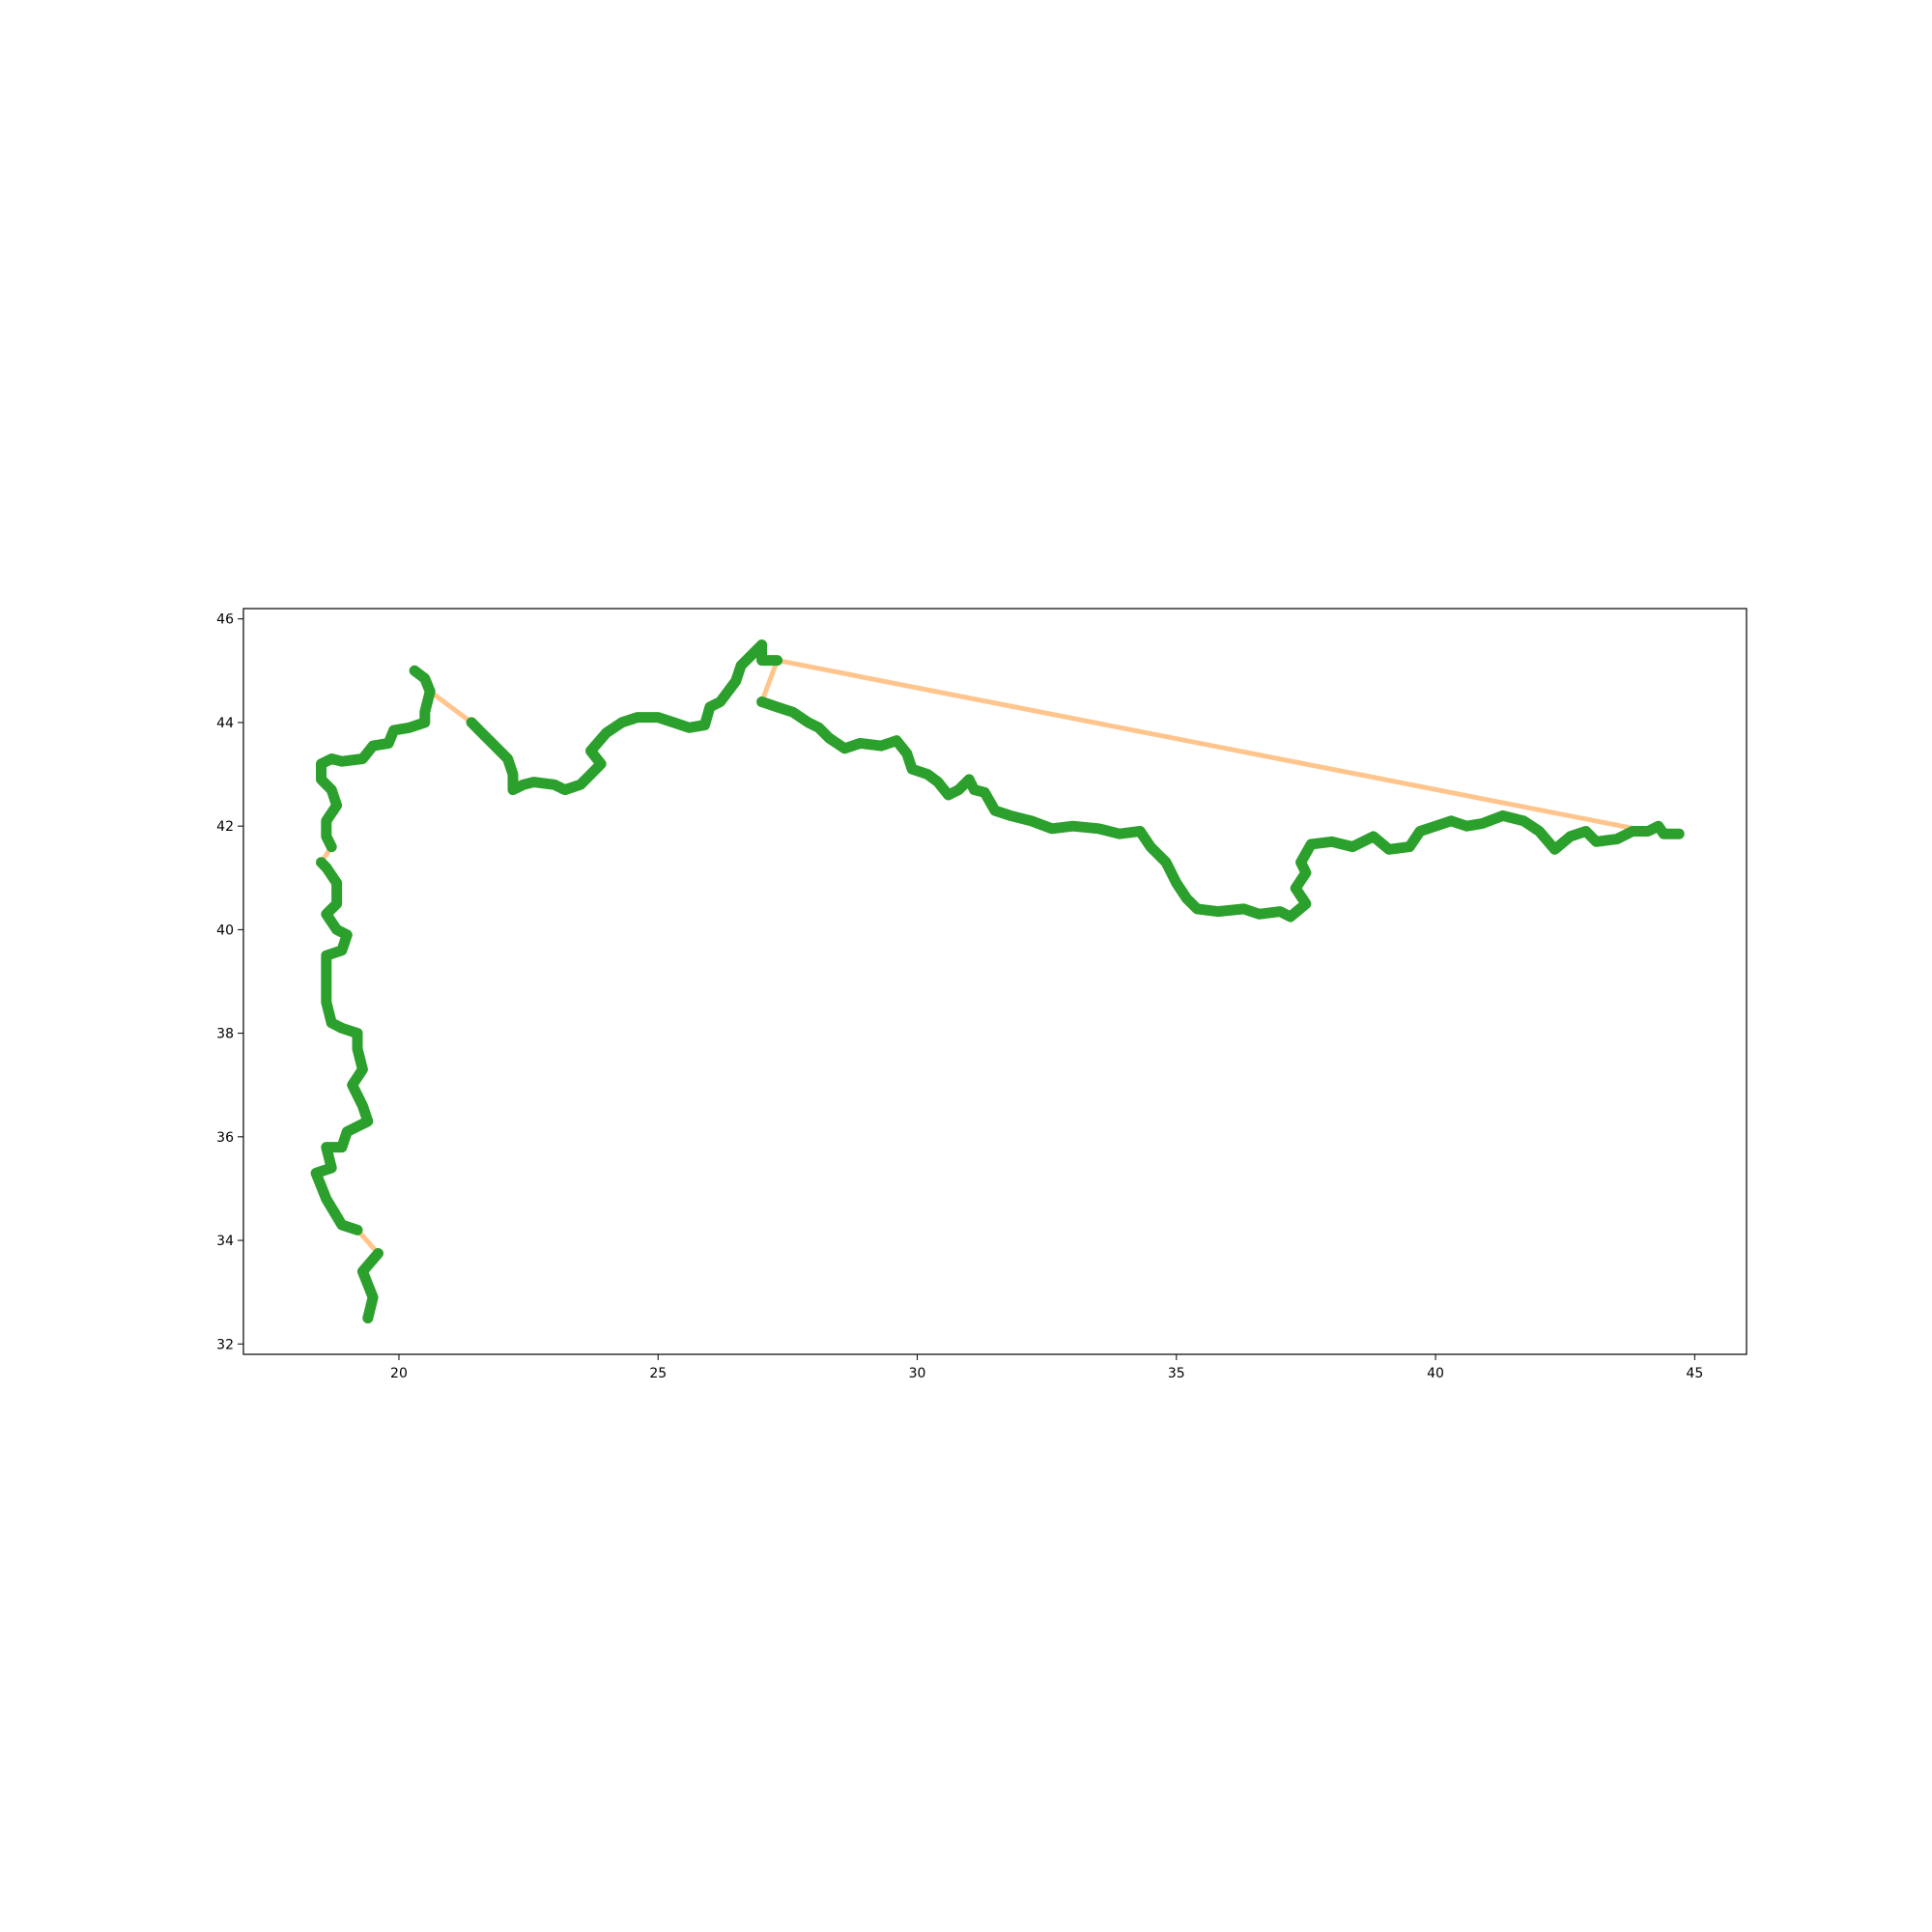  What do you see at coordinates (225, 1138) in the screenshot?
I see `y-tick-label: 36` at bounding box center [225, 1138].